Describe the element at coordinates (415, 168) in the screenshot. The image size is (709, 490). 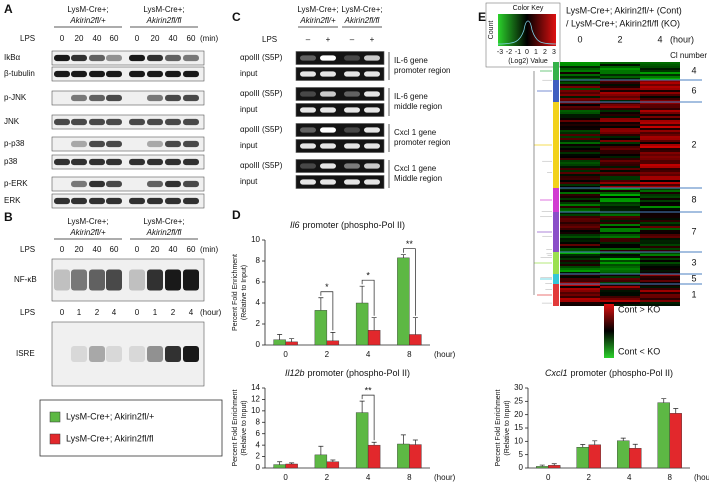
I see `region-label: Cxcl 1 gene` at that location.